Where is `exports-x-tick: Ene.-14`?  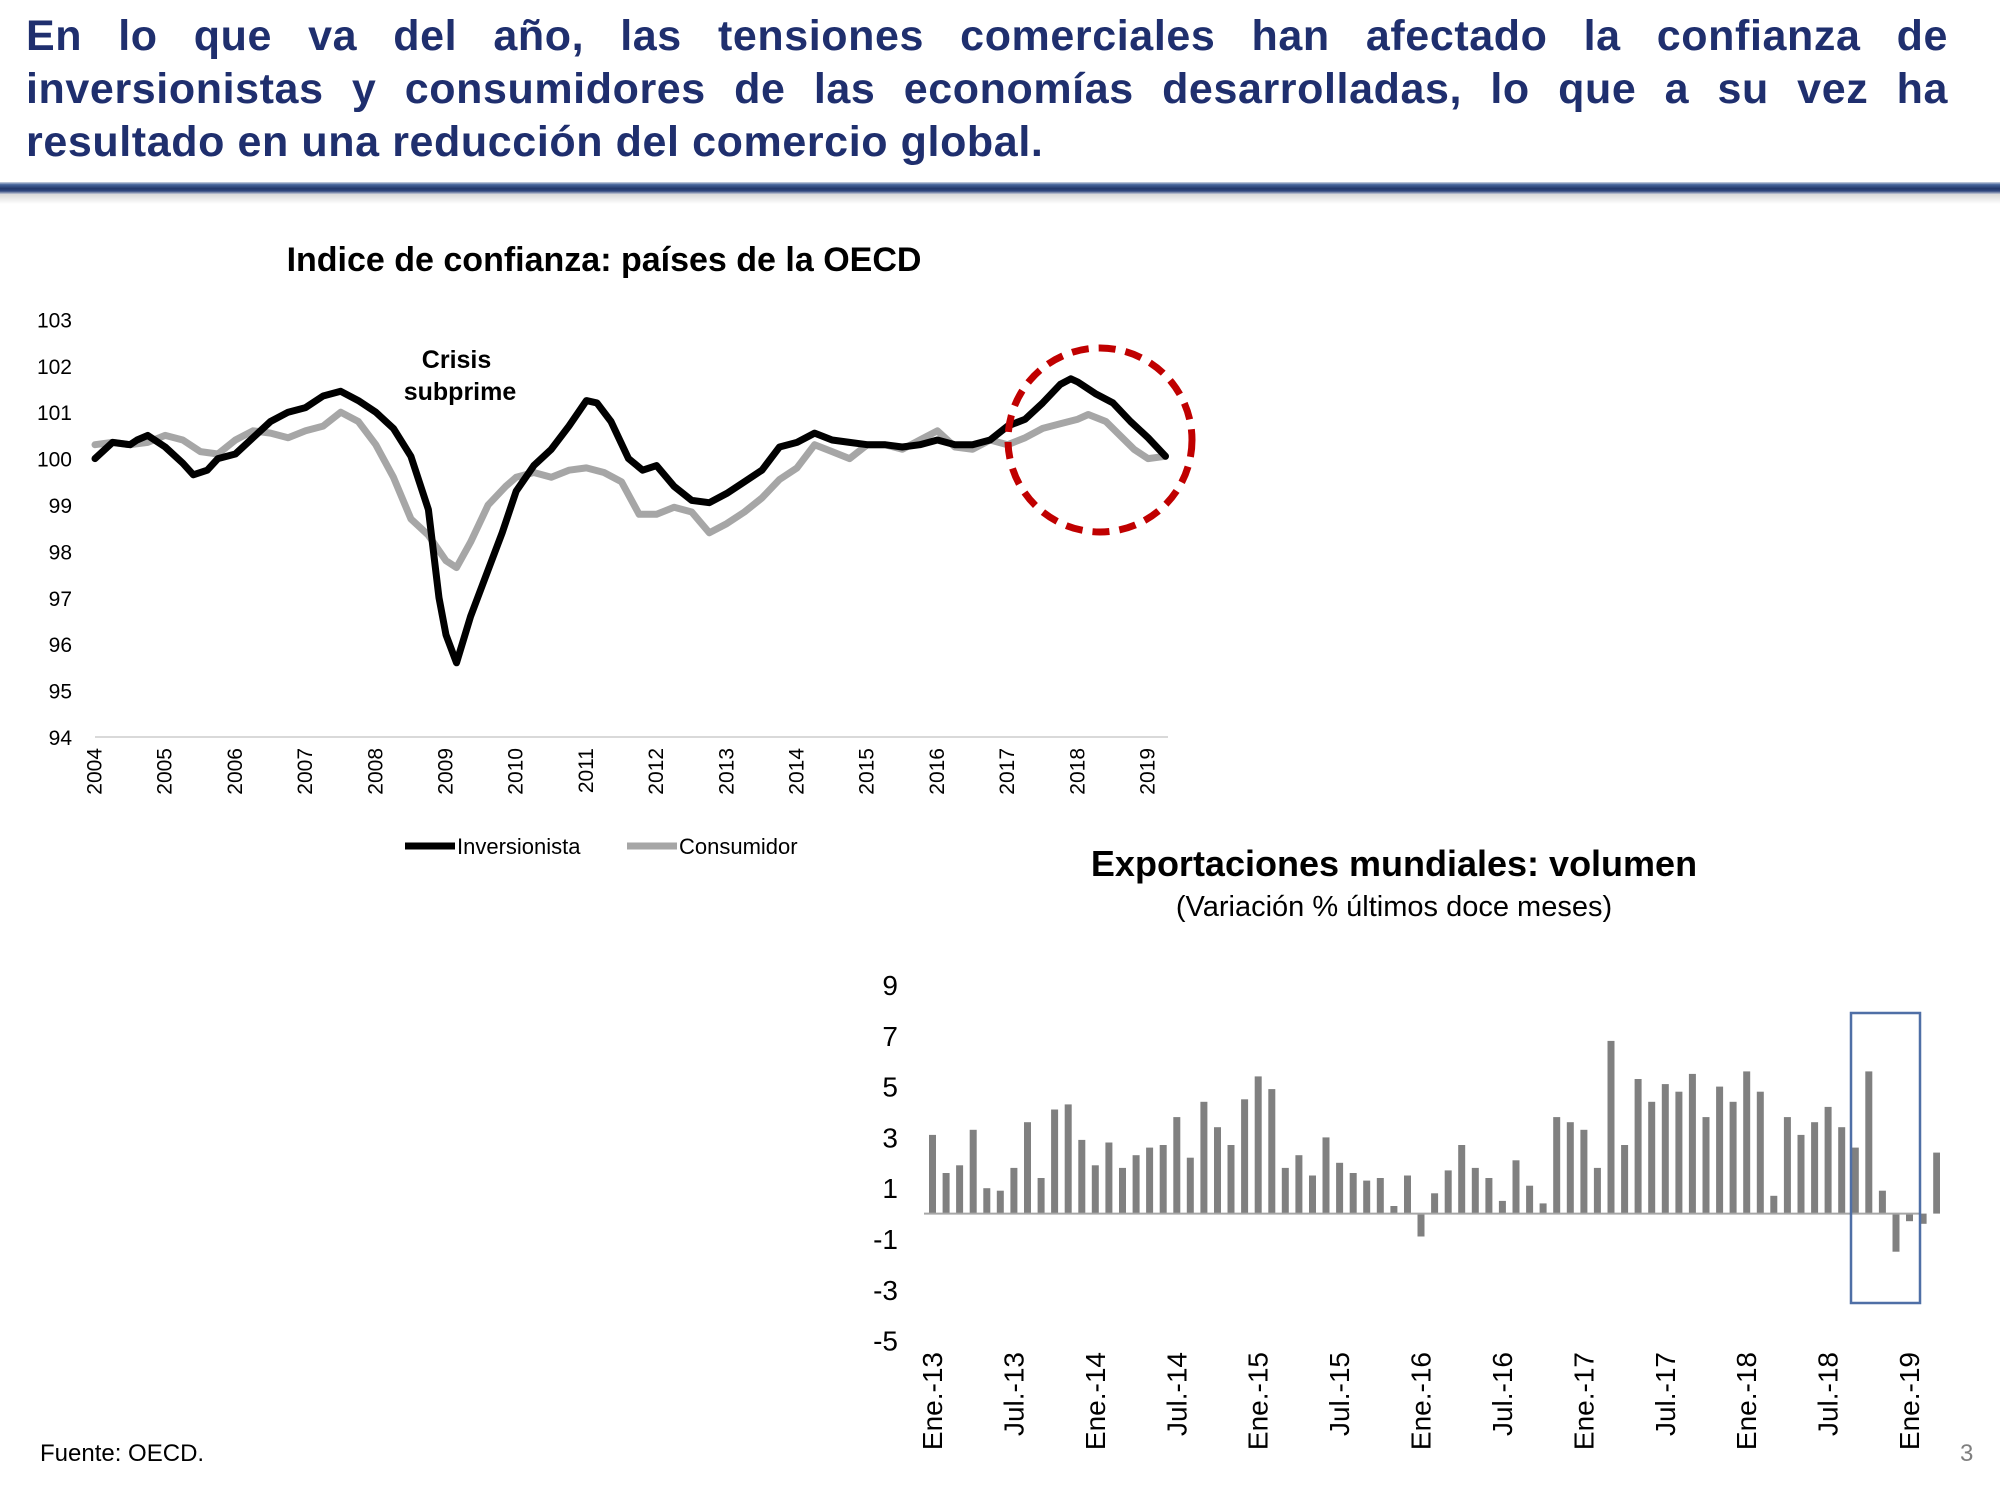
exports-x-tick: Ene.-14 is located at coordinates (1095, 1401).